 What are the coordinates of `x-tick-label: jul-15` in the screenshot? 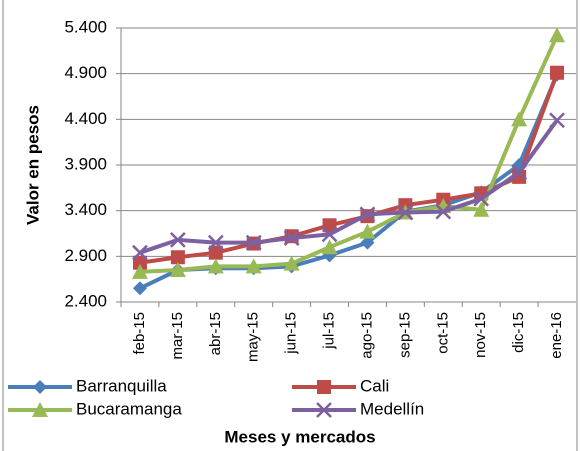 It's located at (329, 331).